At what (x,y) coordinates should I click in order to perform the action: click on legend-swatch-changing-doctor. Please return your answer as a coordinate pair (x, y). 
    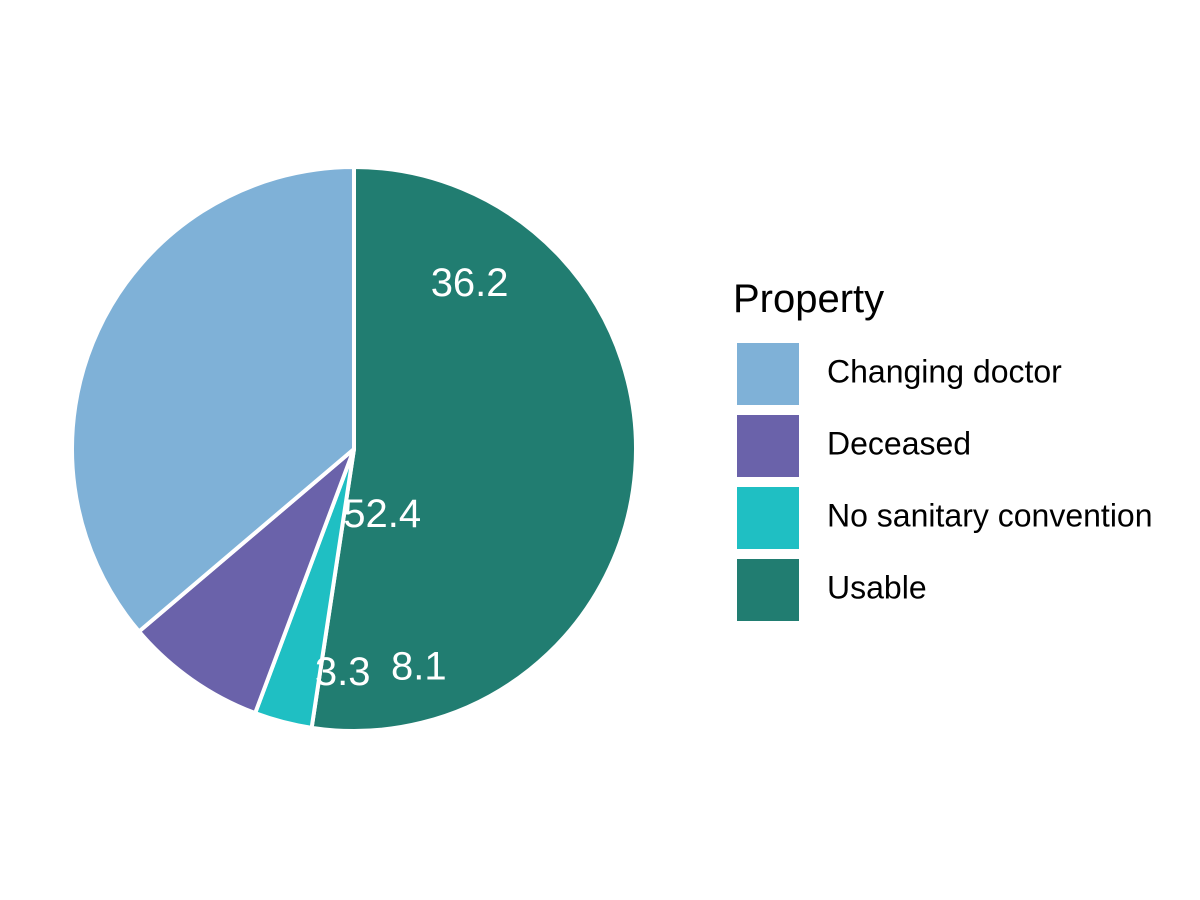
    Looking at the image, I should click on (768, 374).